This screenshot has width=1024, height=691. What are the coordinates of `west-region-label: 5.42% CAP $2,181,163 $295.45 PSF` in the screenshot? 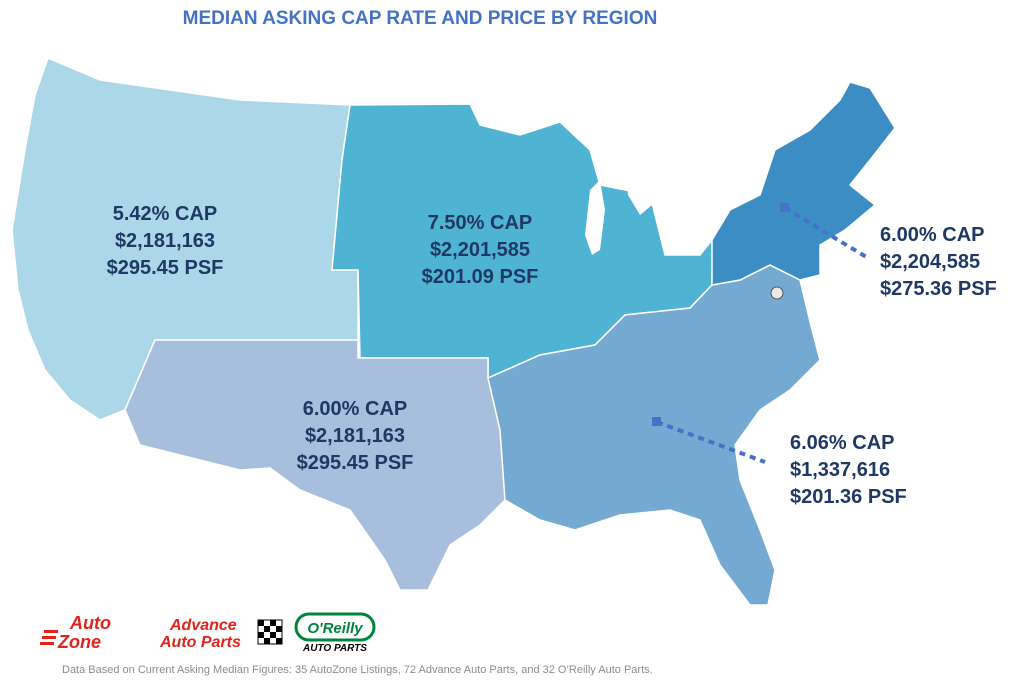 It's located at (165, 241).